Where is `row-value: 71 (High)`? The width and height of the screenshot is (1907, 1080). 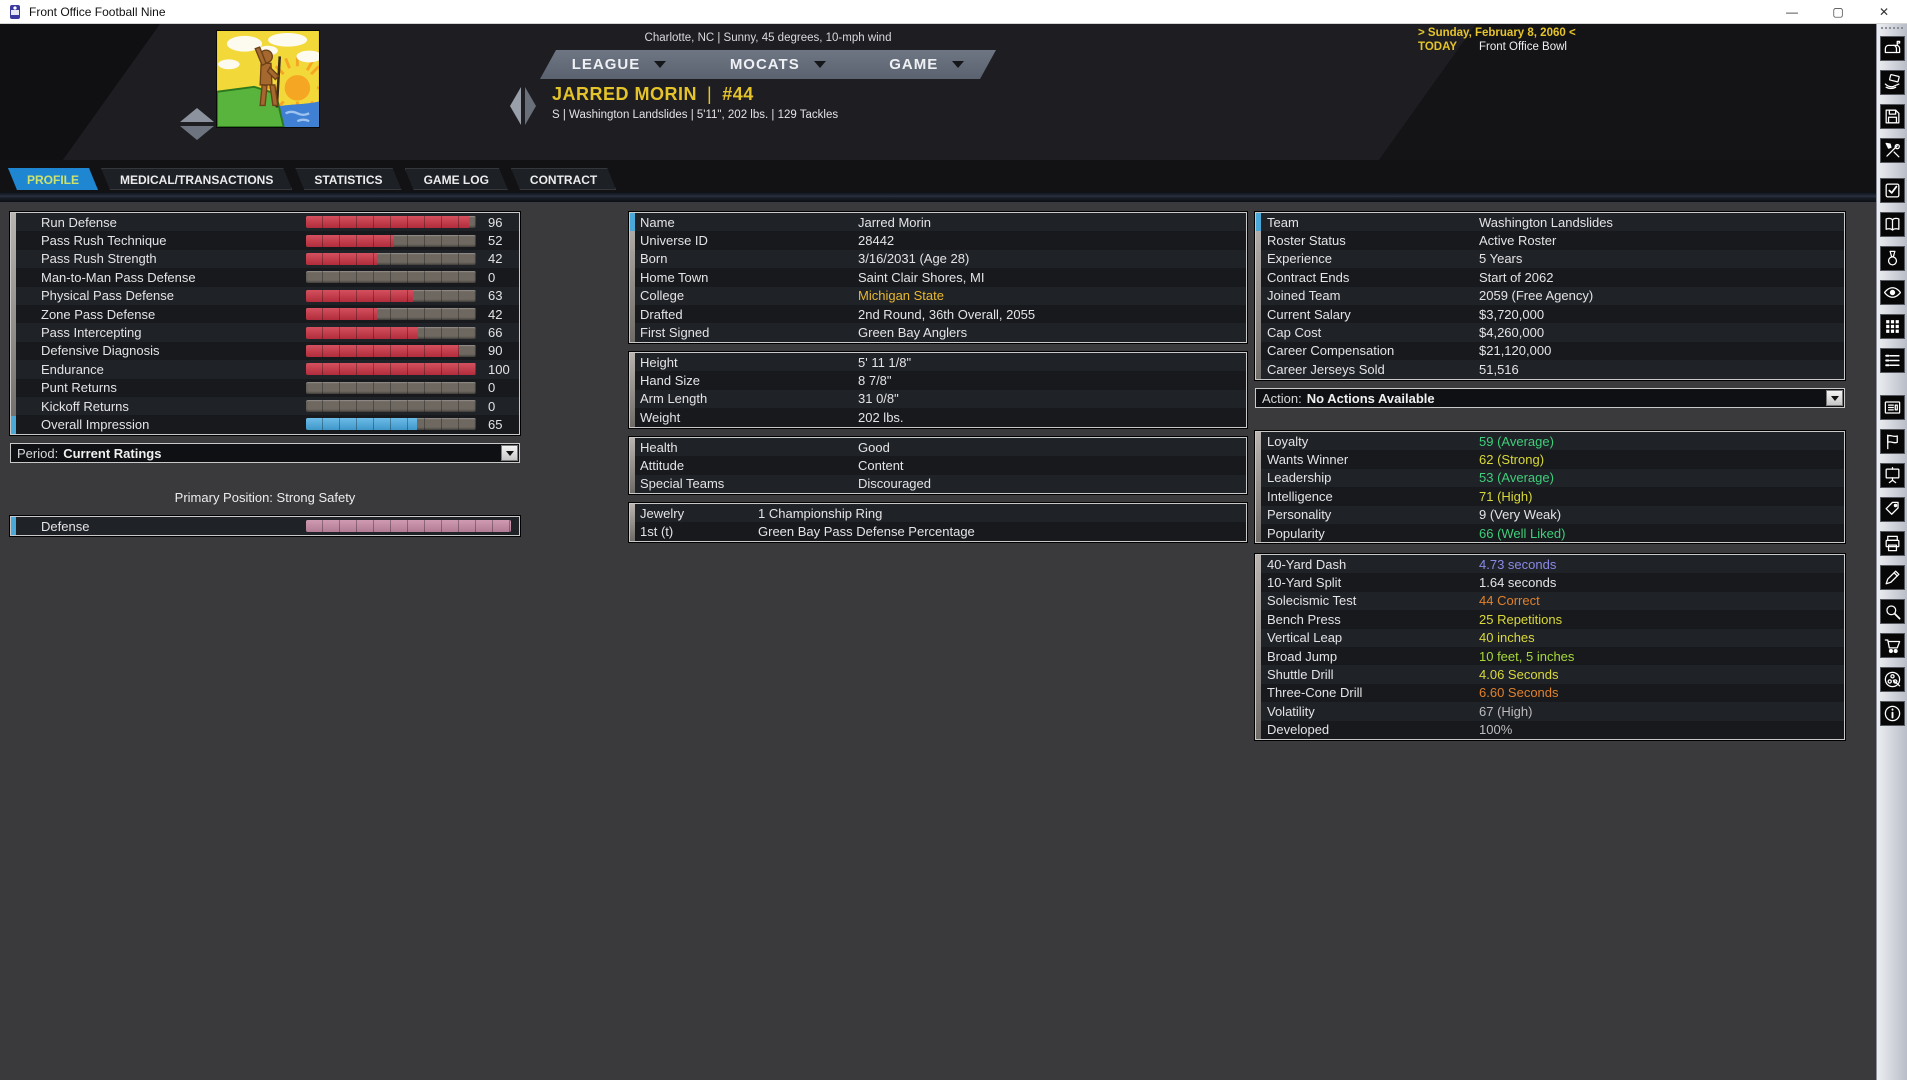 row-value: 71 (High) is located at coordinates (1506, 496).